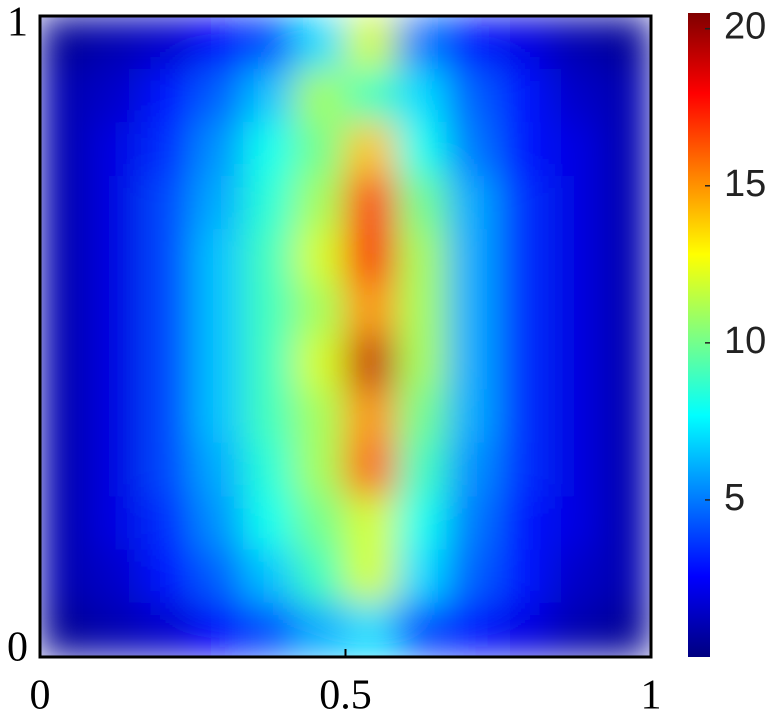  Describe the element at coordinates (345, 696) in the screenshot. I see `x-tick-label: 0.5` at that location.